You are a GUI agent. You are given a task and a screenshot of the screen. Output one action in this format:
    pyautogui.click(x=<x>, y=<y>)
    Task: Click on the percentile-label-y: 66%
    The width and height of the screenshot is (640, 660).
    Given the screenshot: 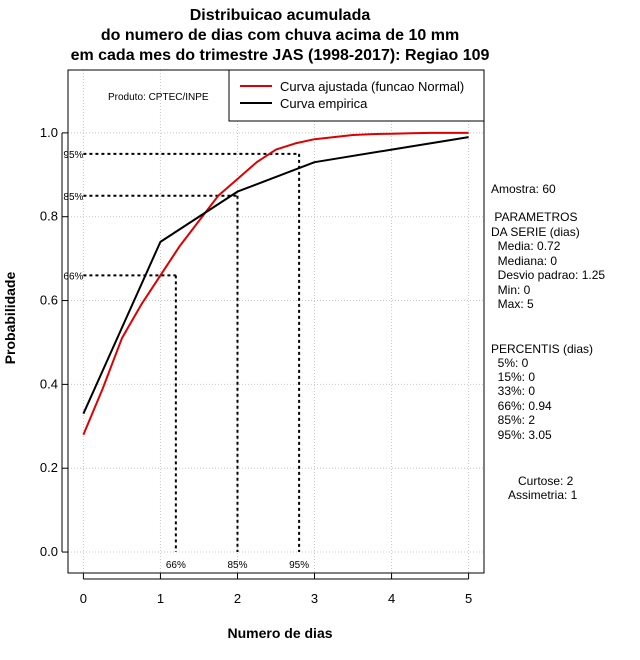 What is the action you would take?
    pyautogui.click(x=73, y=276)
    